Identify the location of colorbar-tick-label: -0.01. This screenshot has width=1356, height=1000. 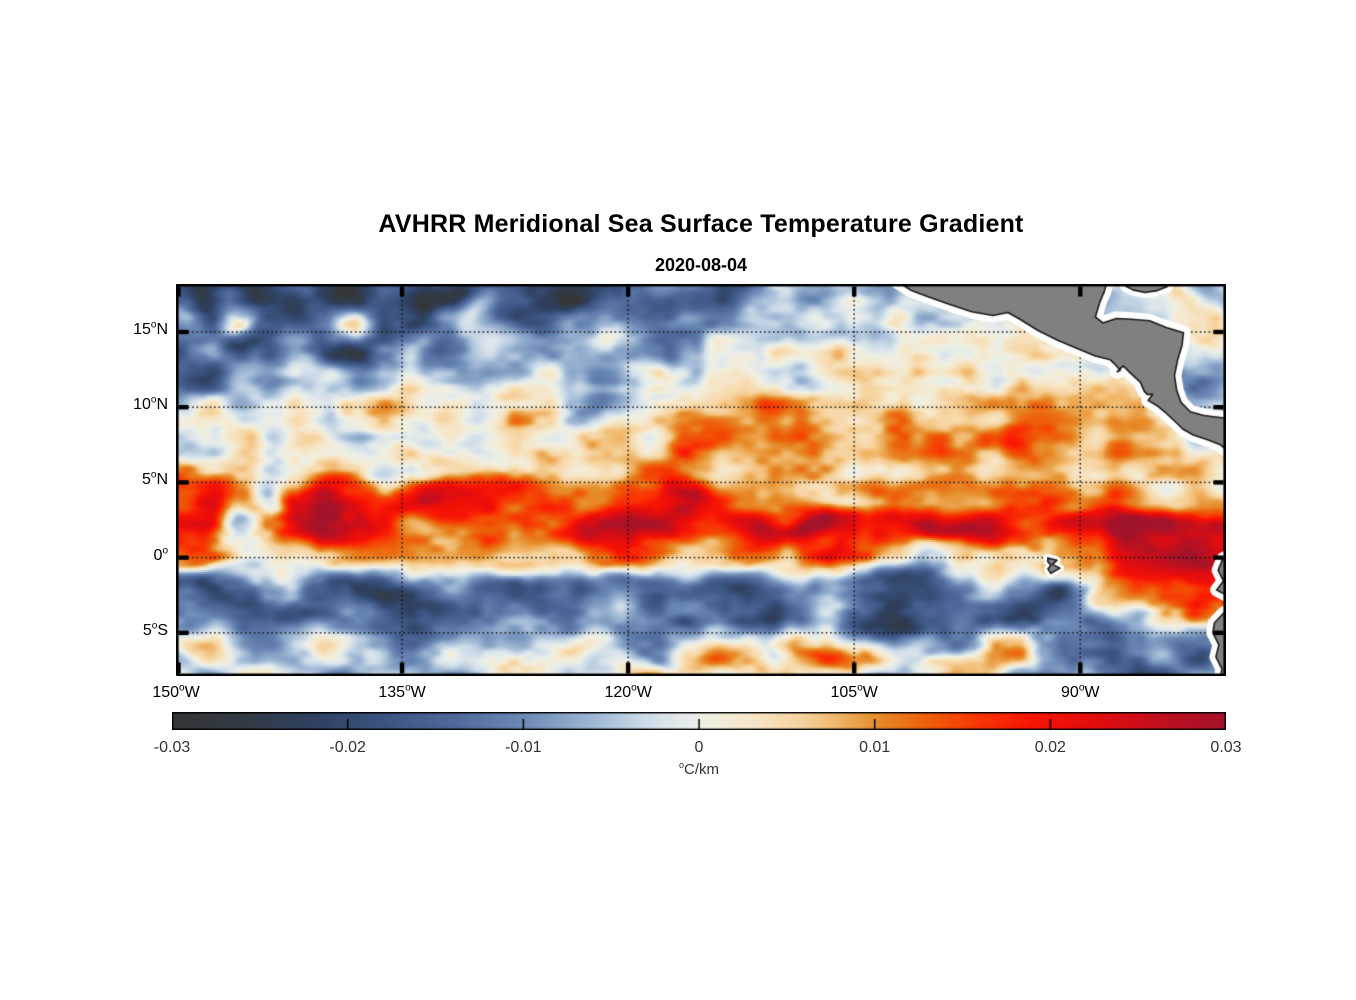
(523, 747).